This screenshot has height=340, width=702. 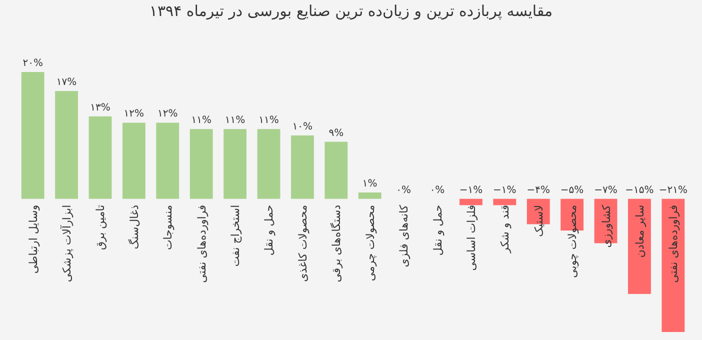 What do you see at coordinates (351, 11) in the screenshot?
I see `chart-title: مقایسه پربازده ترین و زیان‌ده ترین صنایع بورسی در تیرماه ۱۳۹۴` at bounding box center [351, 11].